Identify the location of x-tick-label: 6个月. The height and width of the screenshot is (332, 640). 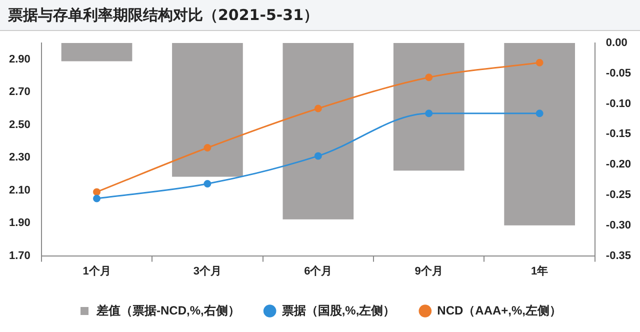
(318, 271).